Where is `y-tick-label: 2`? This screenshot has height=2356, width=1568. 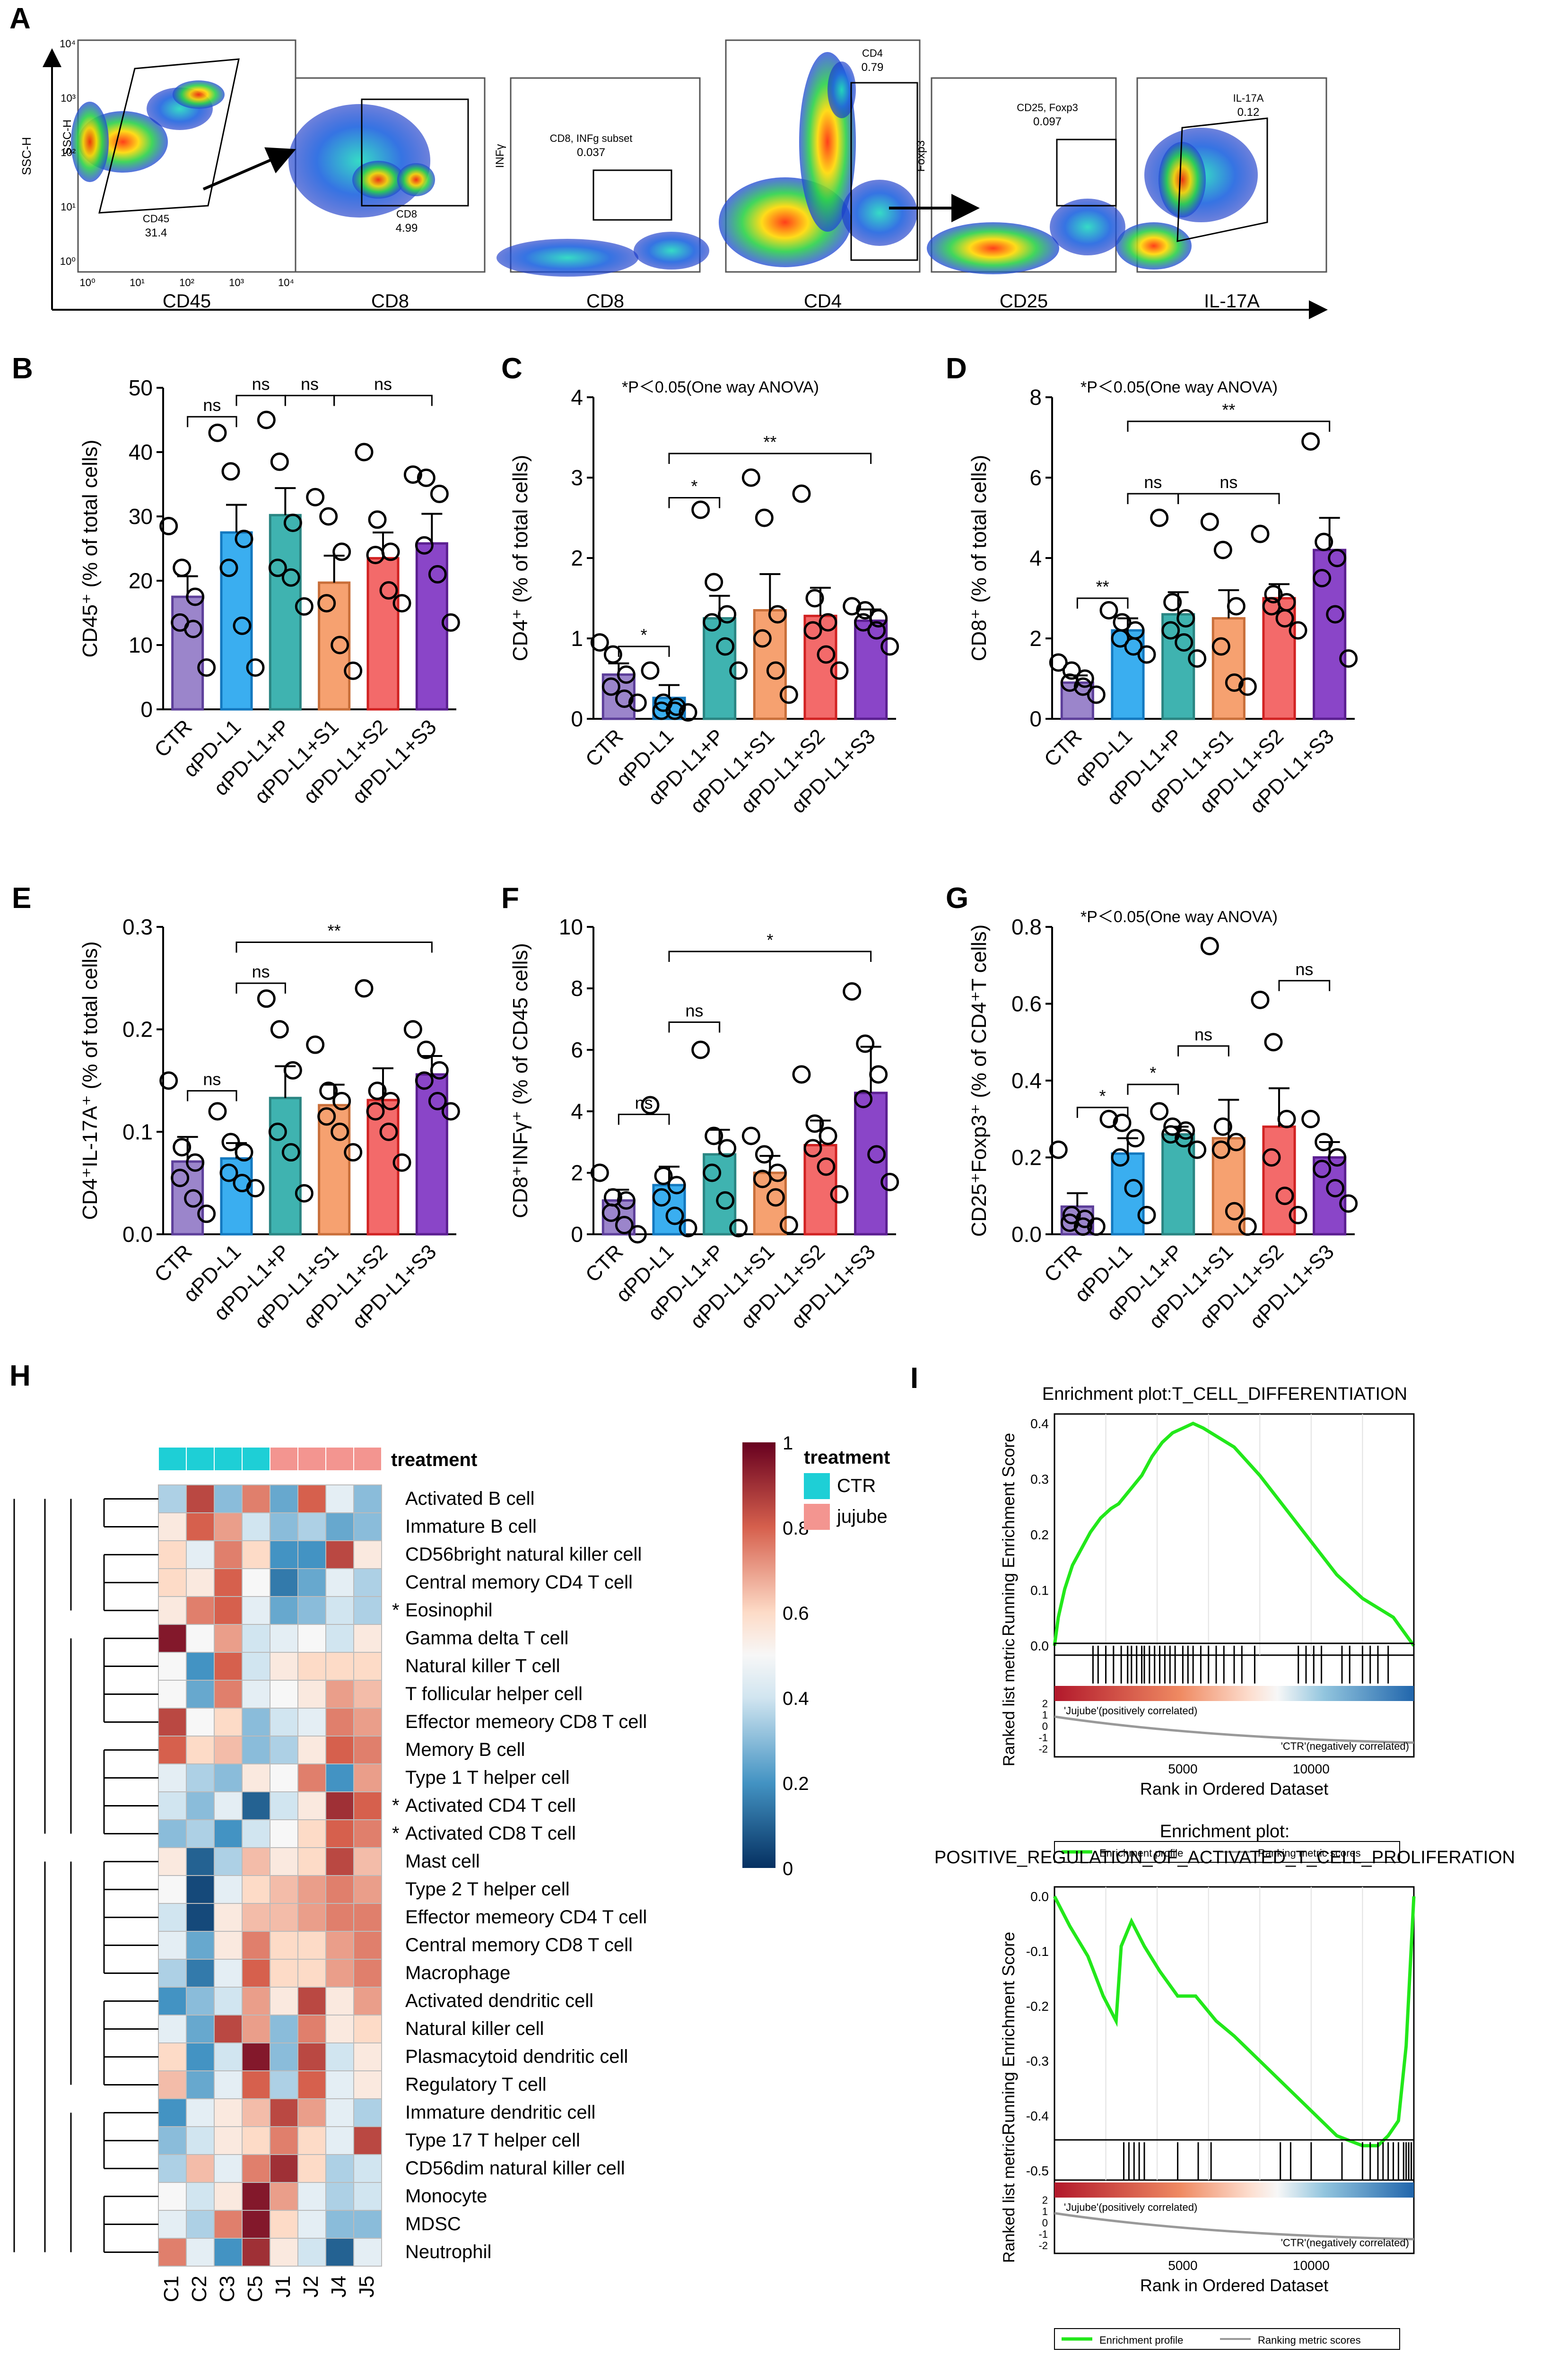 y-tick-label: 2 is located at coordinates (577, 558).